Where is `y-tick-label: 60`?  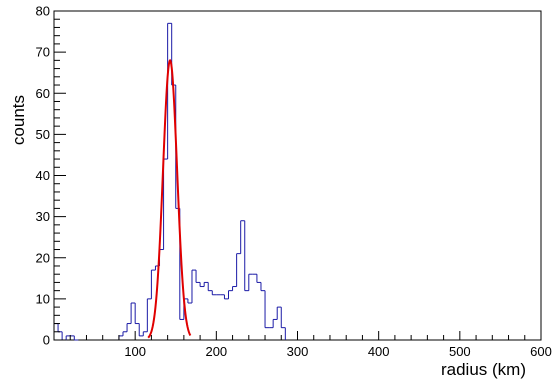 y-tick-label: 60 is located at coordinates (43, 93).